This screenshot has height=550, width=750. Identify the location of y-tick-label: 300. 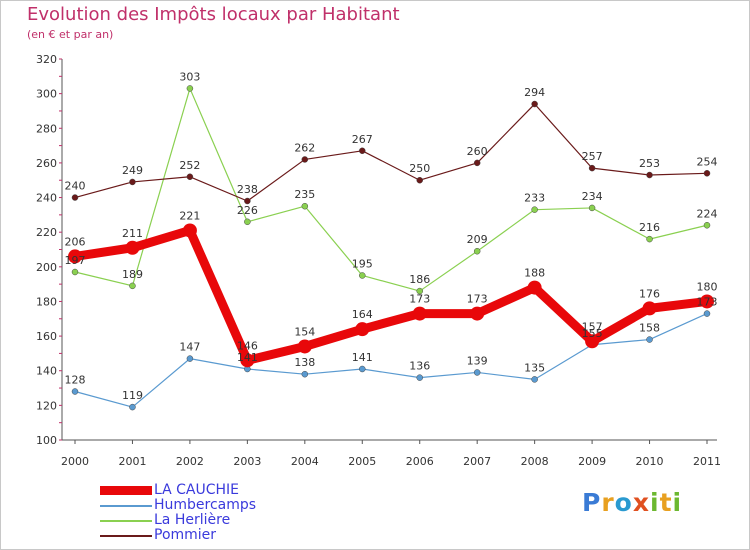
(46, 94).